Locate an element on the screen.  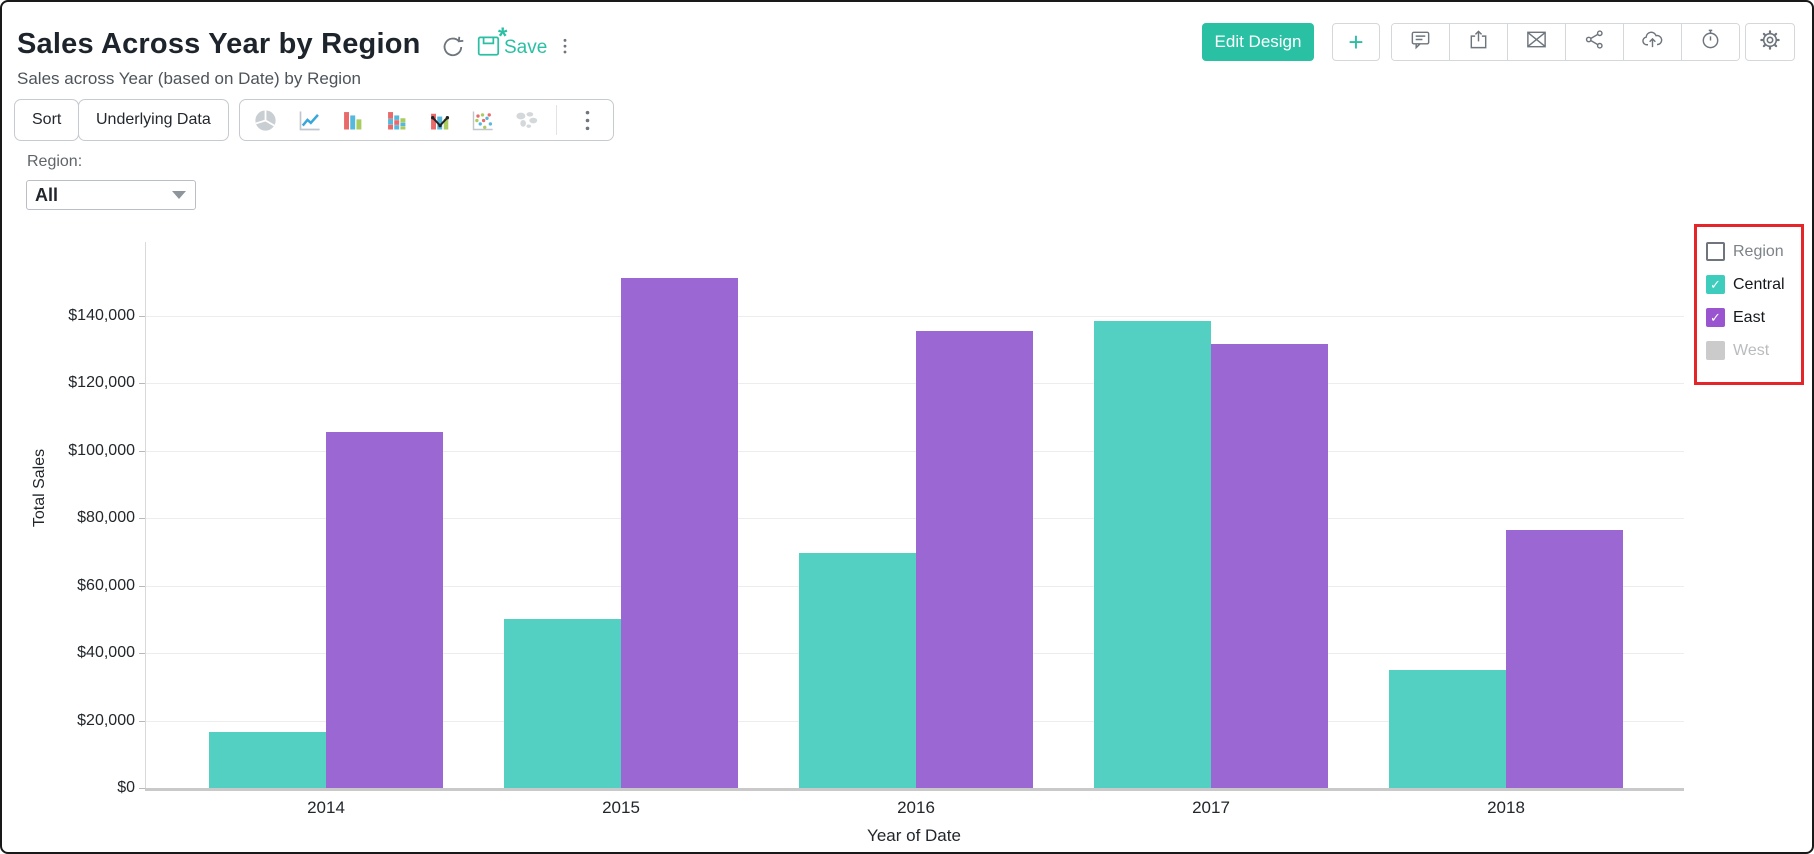
header-more-menu-icon is located at coordinates (565, 47).